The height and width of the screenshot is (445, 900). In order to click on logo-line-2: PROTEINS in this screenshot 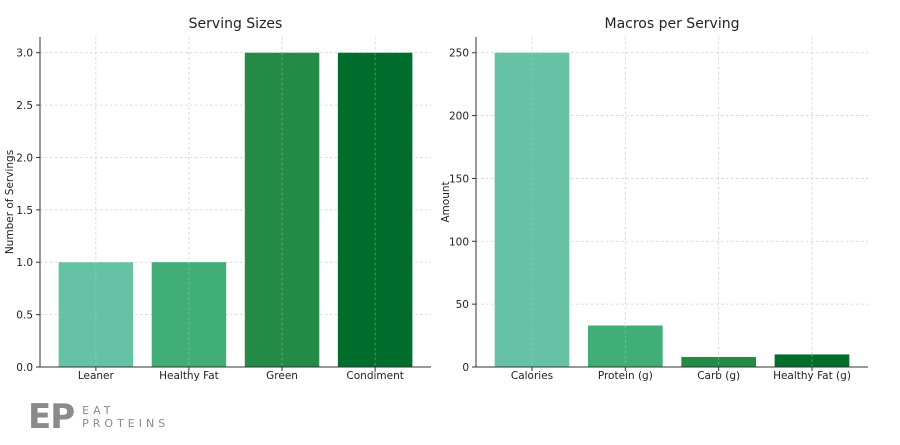, I will do `click(126, 423)`.